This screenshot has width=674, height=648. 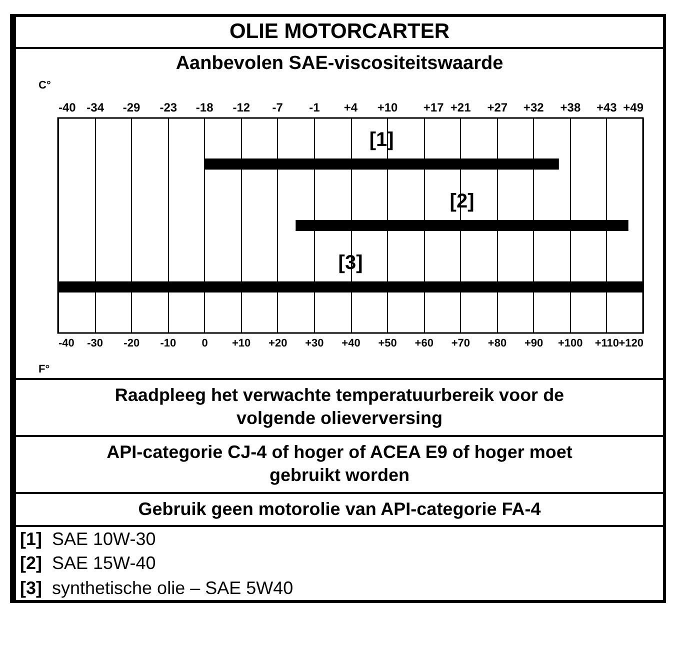 I want to click on x-tick-label: +80, so click(x=497, y=344).